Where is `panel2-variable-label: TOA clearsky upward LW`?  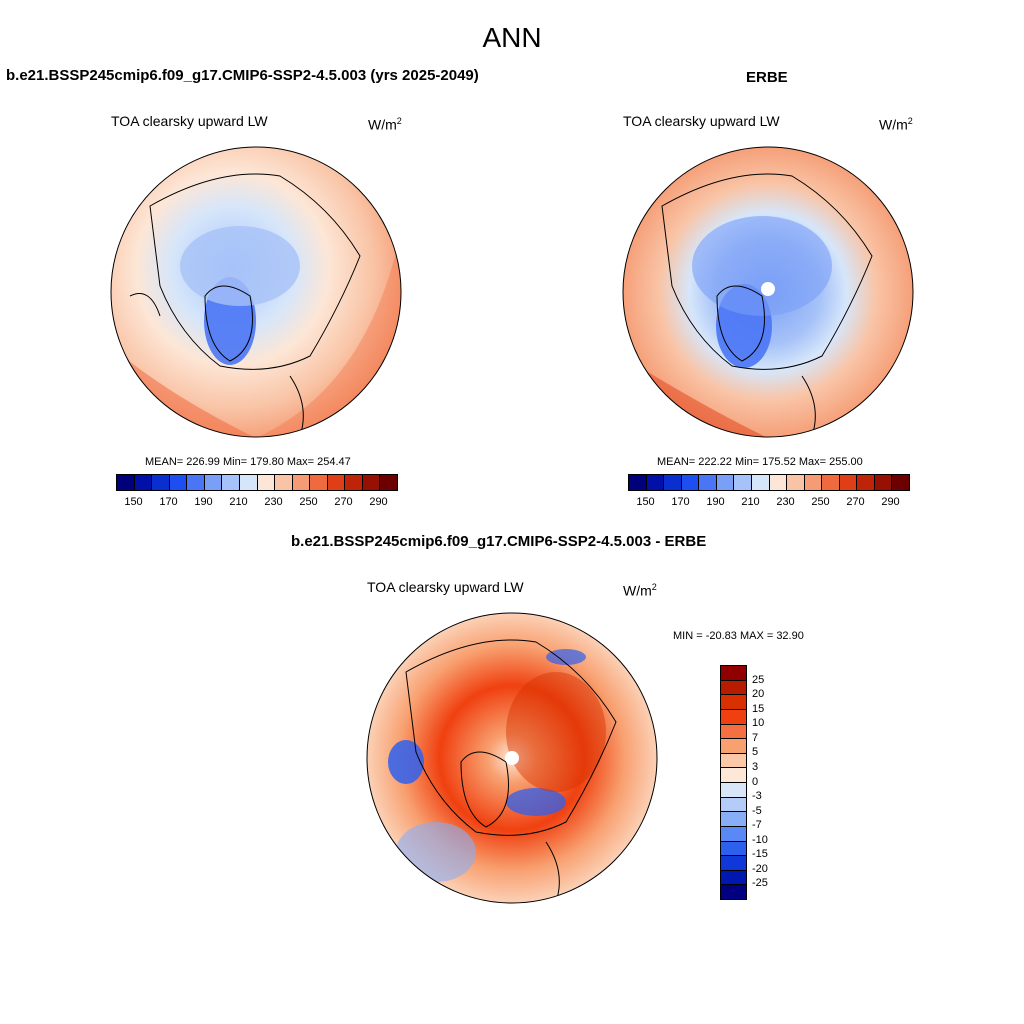
panel2-variable-label: TOA clearsky upward LW is located at coordinates (701, 121).